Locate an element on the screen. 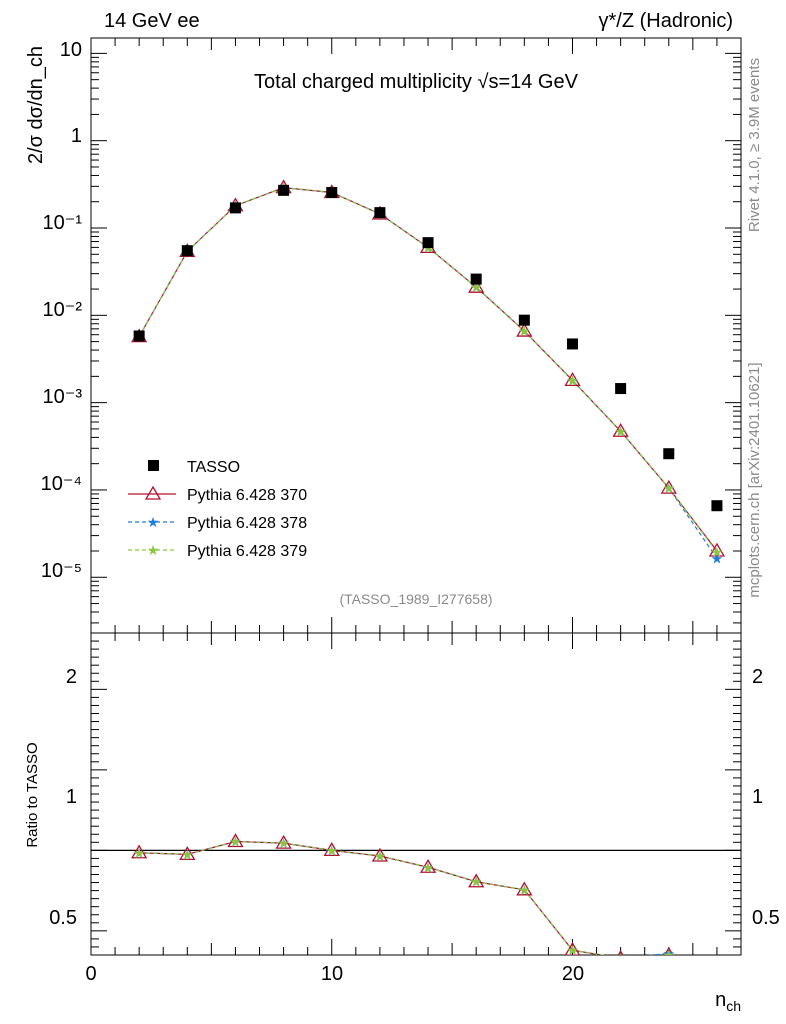 The width and height of the screenshot is (786, 1024). legend-entry-pythia-378: ★ Pythia 6.428 378 is located at coordinates (217, 523).